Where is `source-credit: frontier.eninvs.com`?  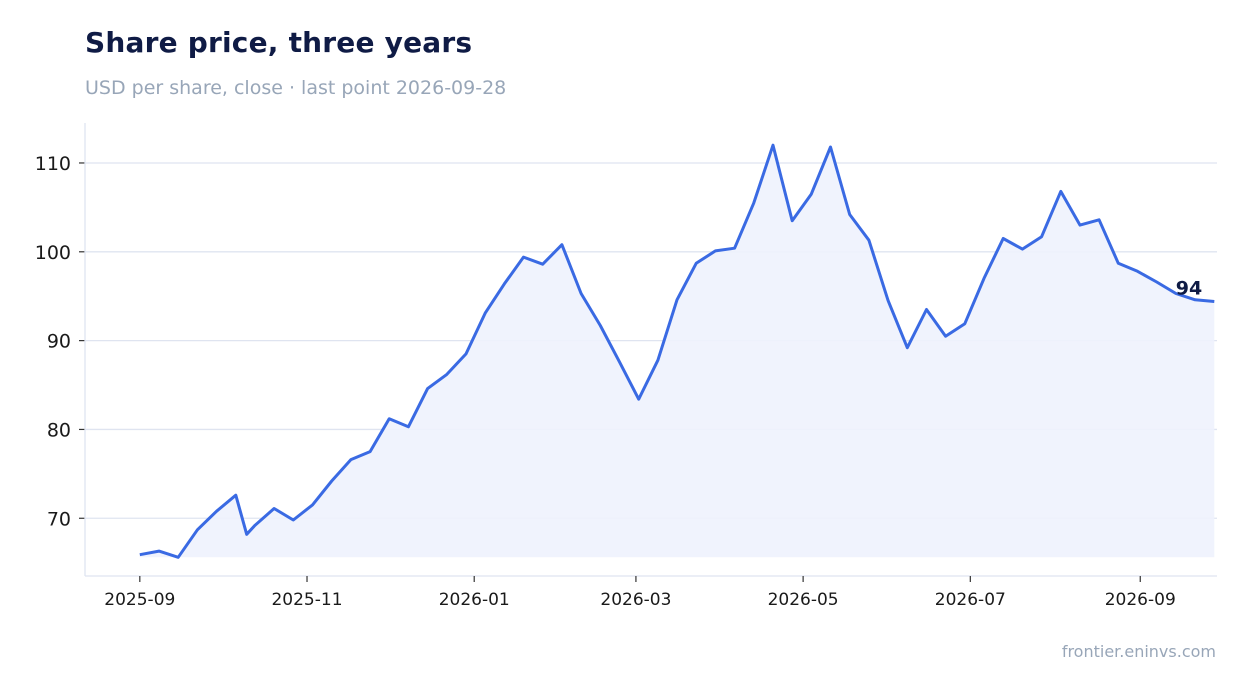
source-credit: frontier.eninvs.com is located at coordinates (1138, 651).